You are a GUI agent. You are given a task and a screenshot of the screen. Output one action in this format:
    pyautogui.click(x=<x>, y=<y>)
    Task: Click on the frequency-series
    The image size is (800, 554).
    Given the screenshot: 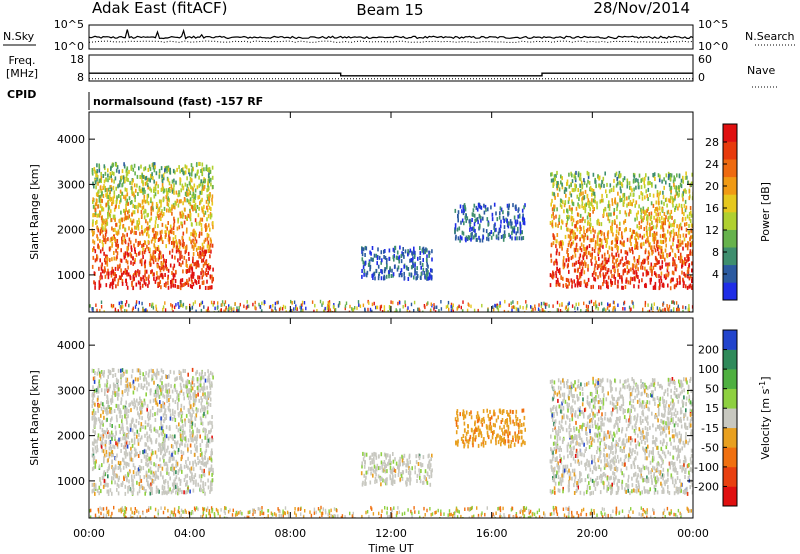 What is the action you would take?
    pyautogui.click(x=391, y=74)
    